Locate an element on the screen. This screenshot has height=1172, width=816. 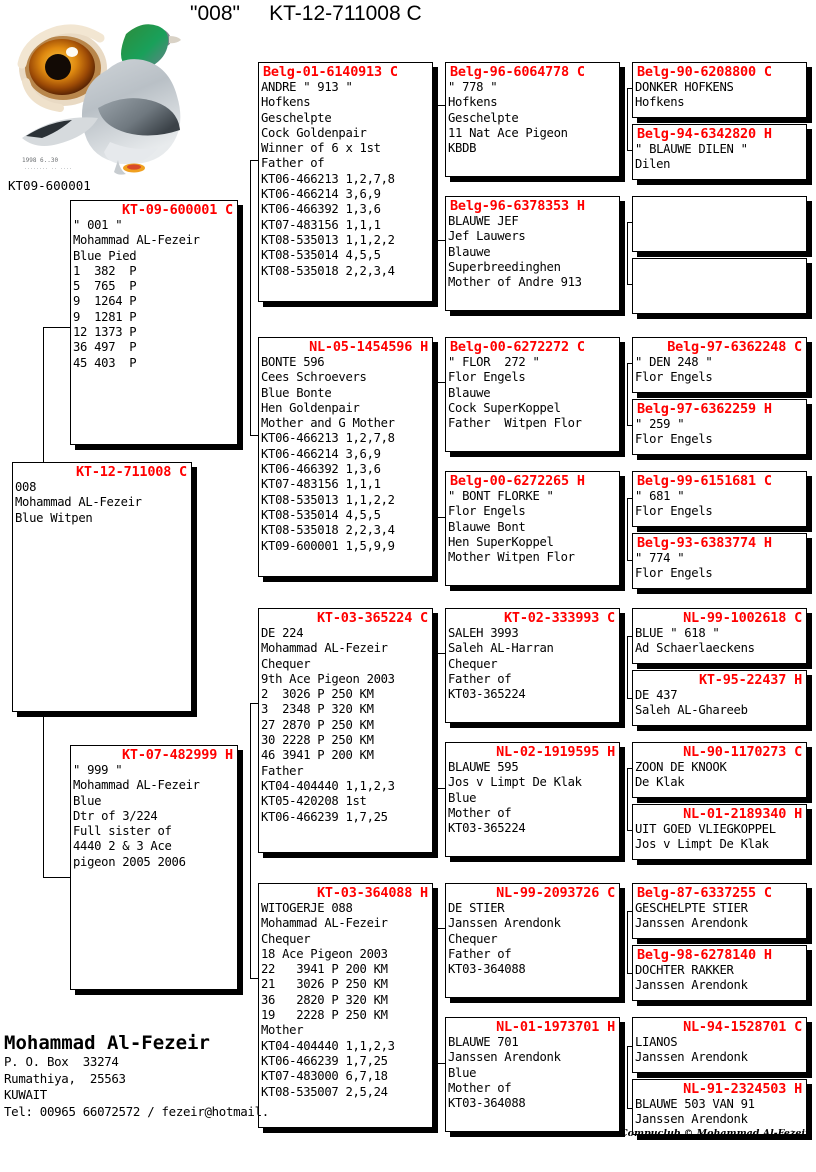
pedigree-line: 46 3941 P 200 KM is located at coordinates (317, 755).